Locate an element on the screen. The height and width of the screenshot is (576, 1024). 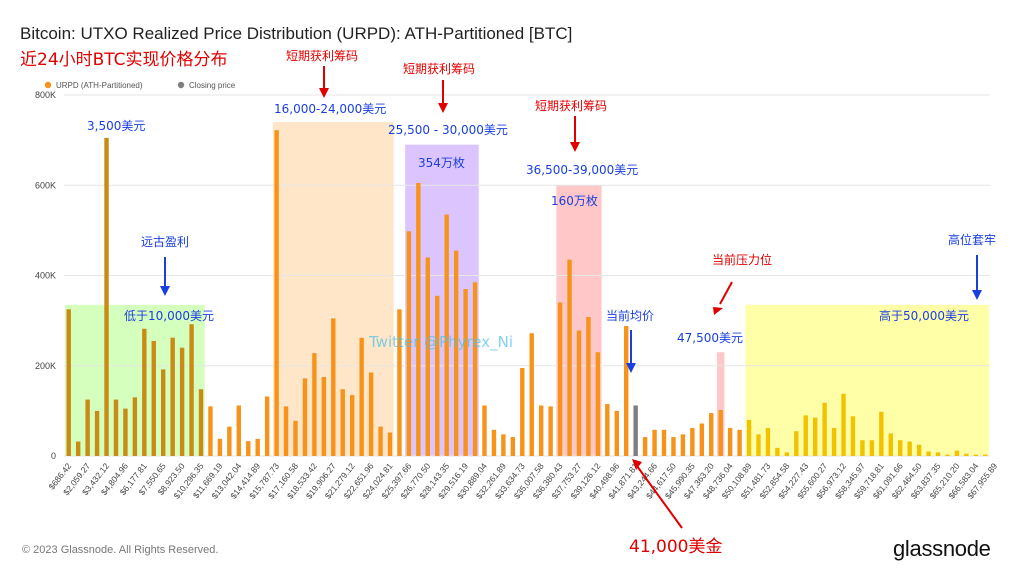
legend: URPD (ATH-Partitioned) Closing price is located at coordinates (140, 85).